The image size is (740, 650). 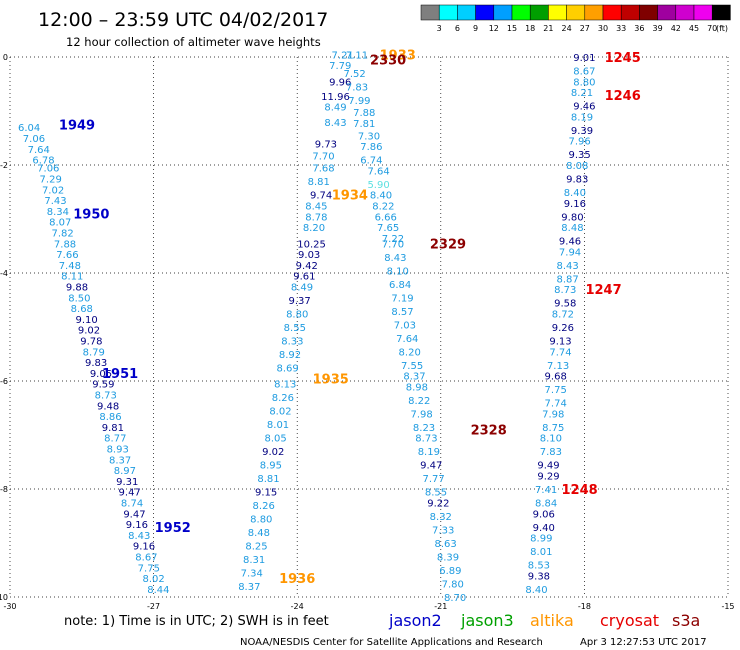 I want to click on wave-height-value: 8.53, so click(x=539, y=566).